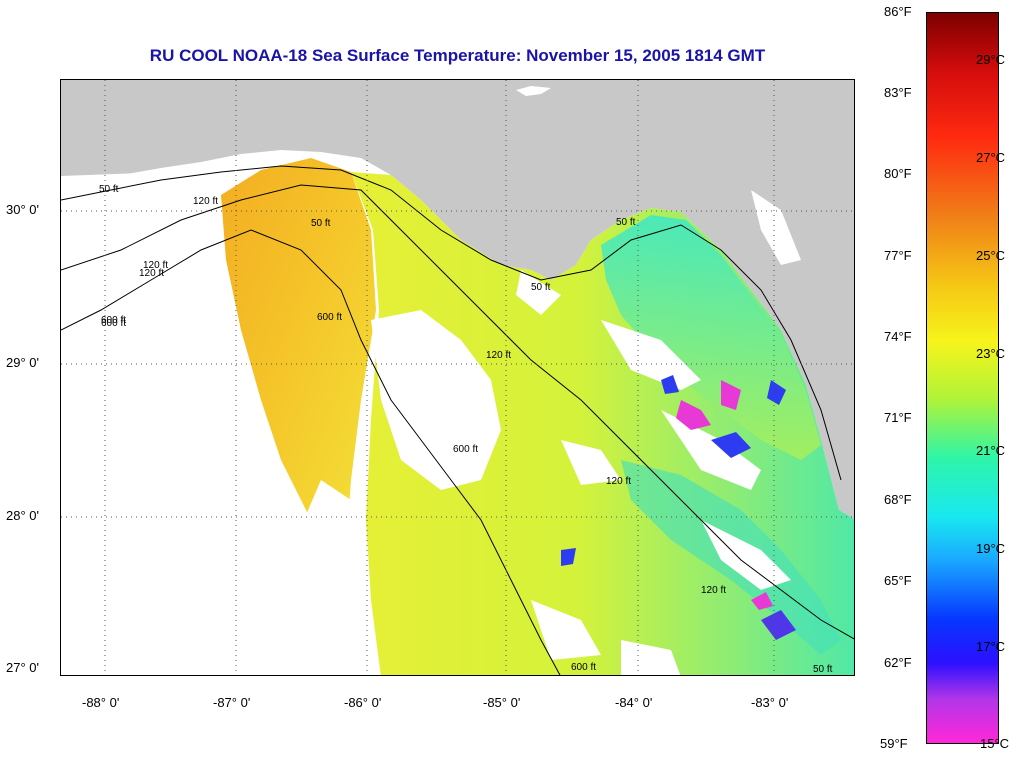 The image size is (1024, 761). What do you see at coordinates (991, 59) in the screenshot?
I see `colorbar-c-label: 29°C` at bounding box center [991, 59].